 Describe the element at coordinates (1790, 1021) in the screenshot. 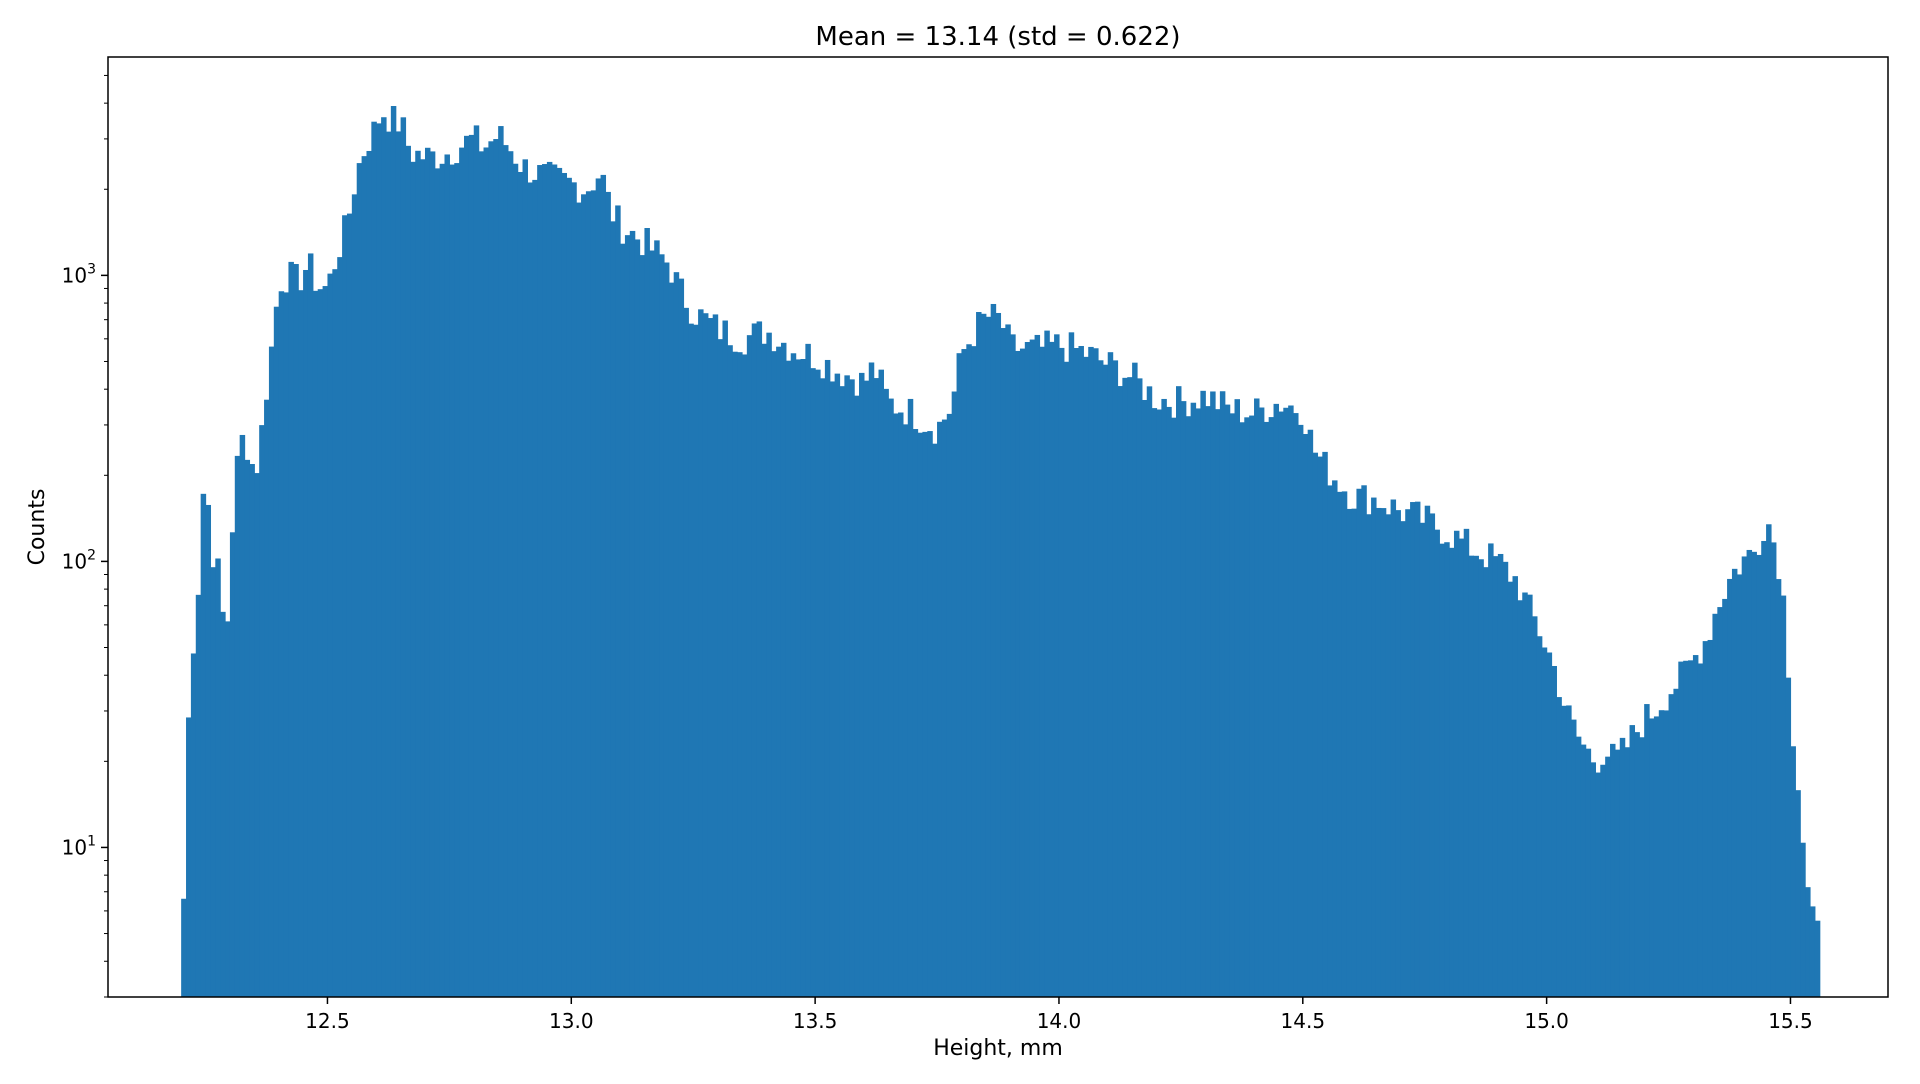

I see `x-tick-label: 15.5` at that location.